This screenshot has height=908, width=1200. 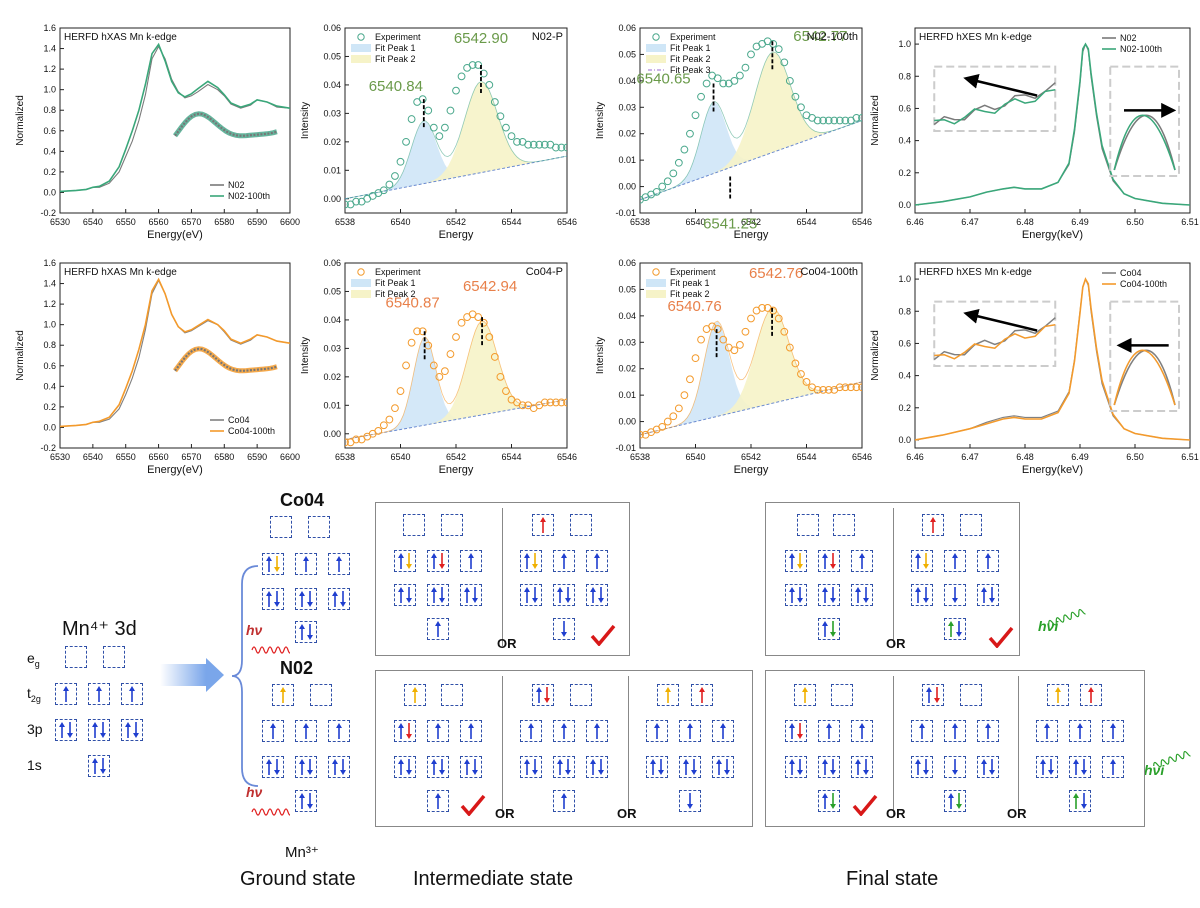 What do you see at coordinates (502, 579) in the screenshot?
I see `intermediate-frame-co04` at bounding box center [502, 579].